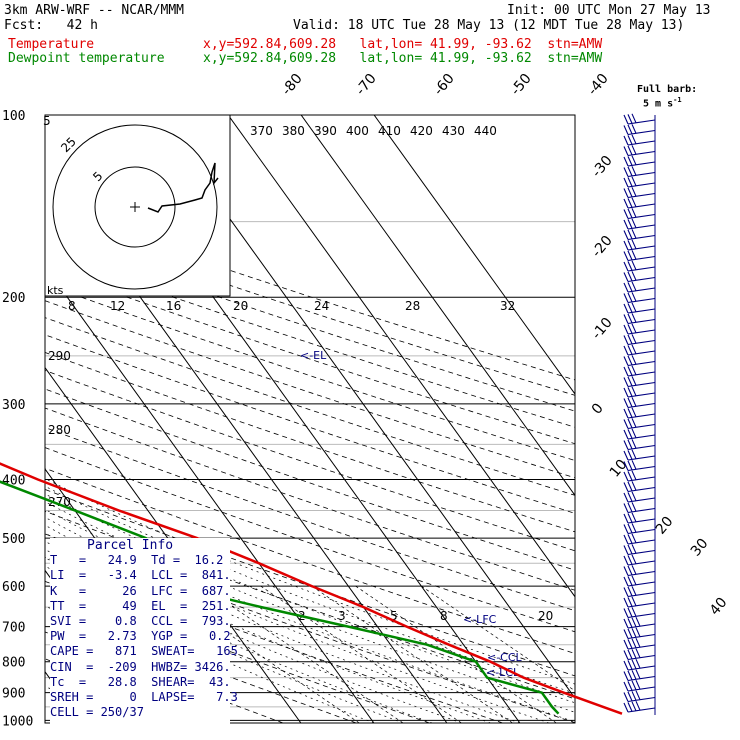  What do you see at coordinates (545, 616) in the screenshot?
I see `mixing-ratio-label: 20` at bounding box center [545, 616].